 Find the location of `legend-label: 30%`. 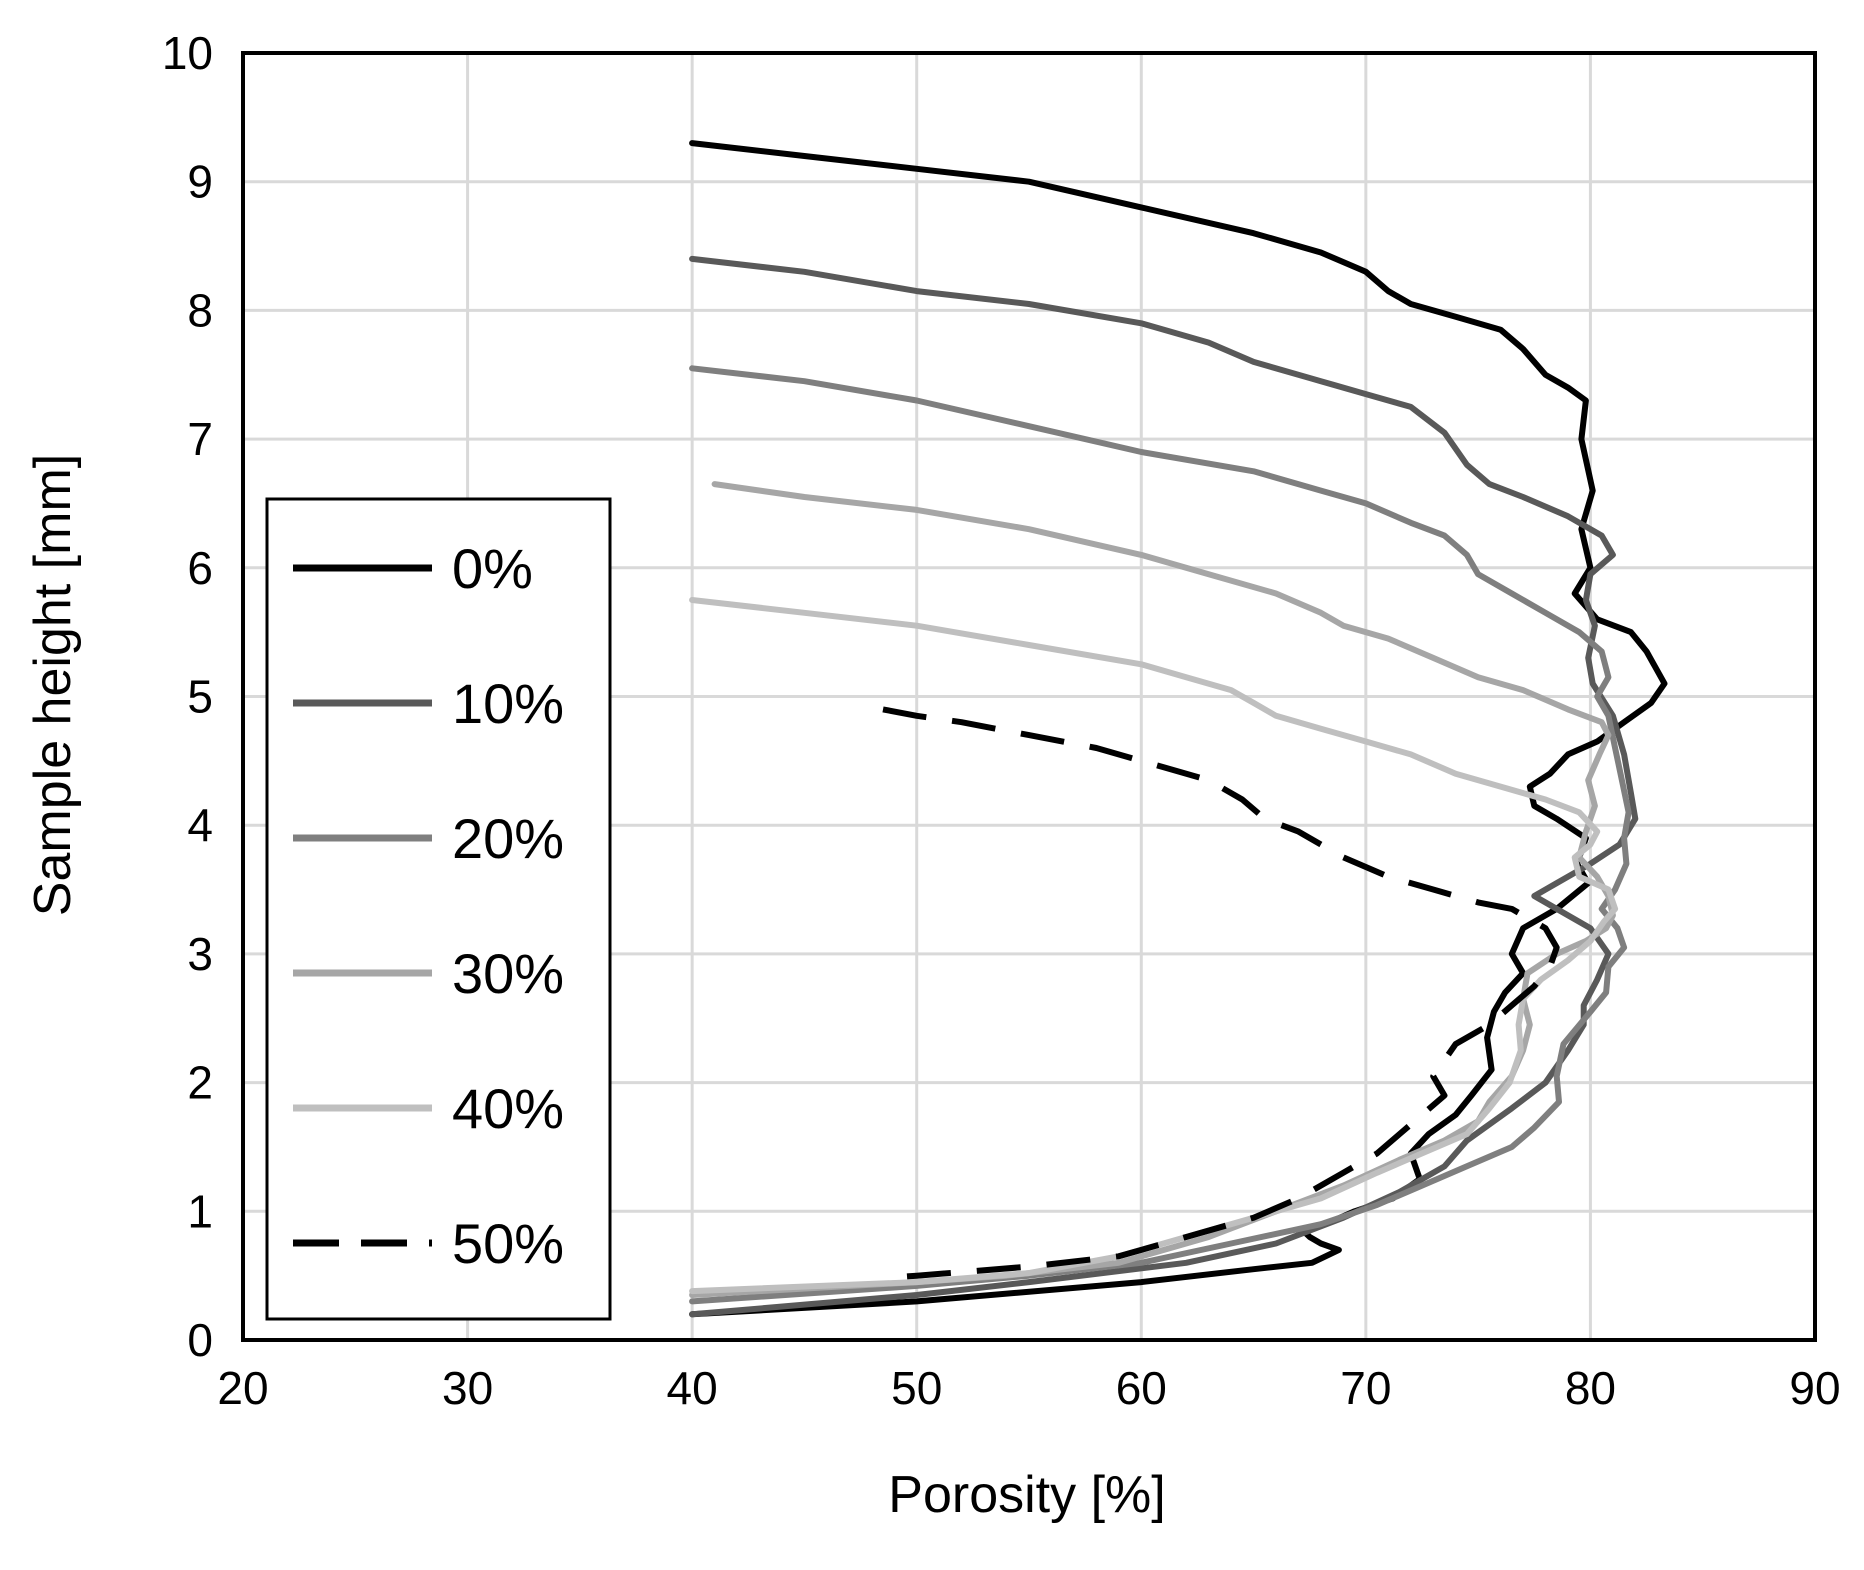

legend-label: 30% is located at coordinates (508, 973).